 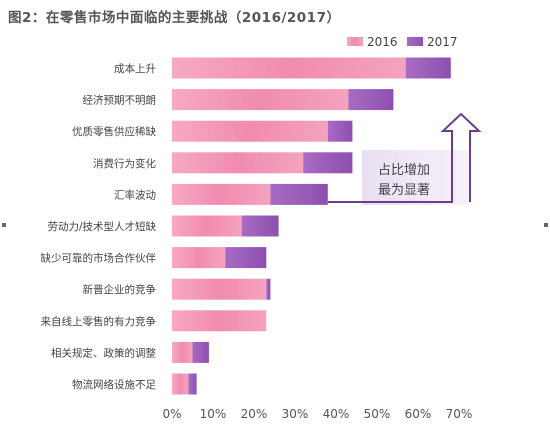 I want to click on legend-label: 2016, so click(x=382, y=42).